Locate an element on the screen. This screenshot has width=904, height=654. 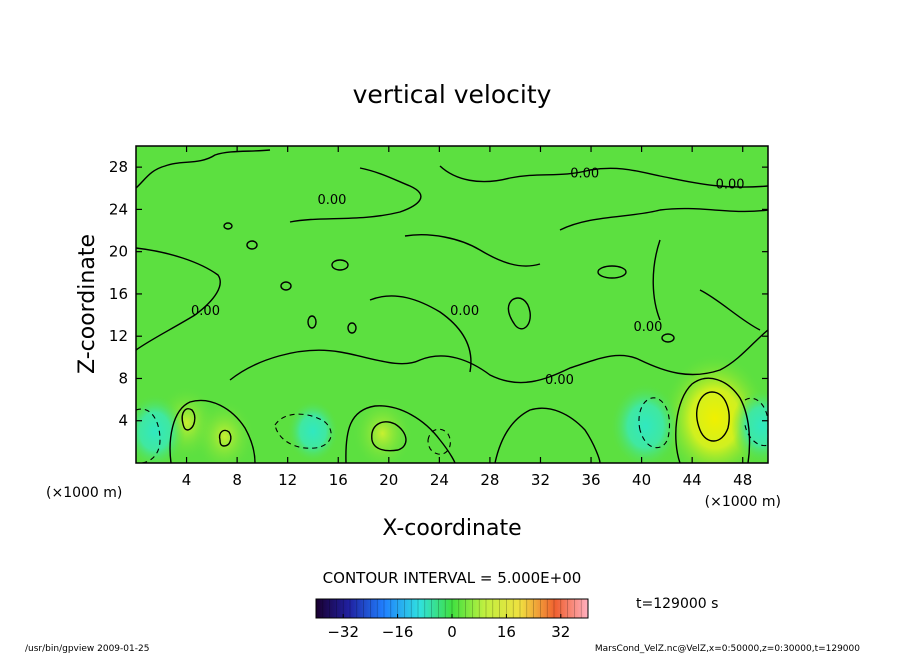
colorbar-tick-label: −16 is located at coordinates (398, 632).